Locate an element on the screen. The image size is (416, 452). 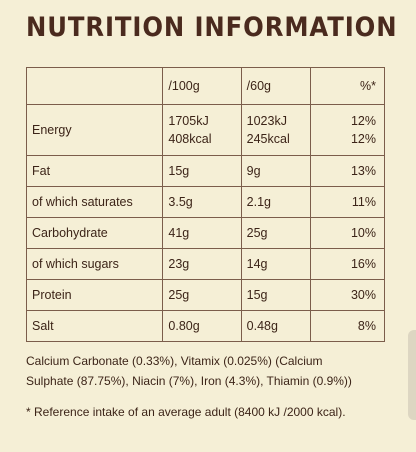
row-per-100g: 23g is located at coordinates (202, 264).